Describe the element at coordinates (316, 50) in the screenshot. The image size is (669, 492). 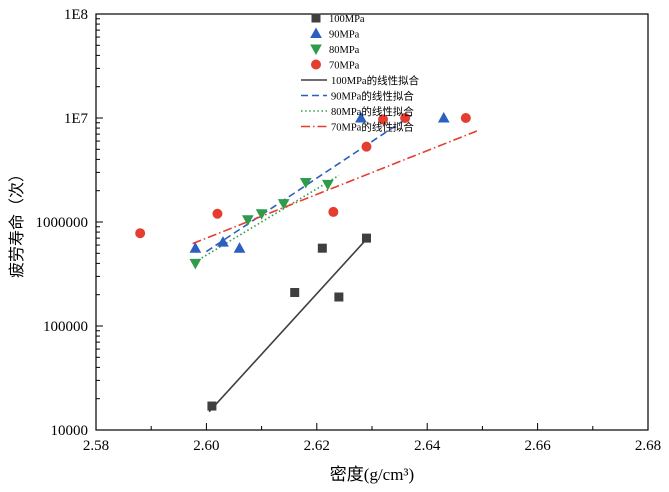
I see `legend-marker-80MPa` at that location.